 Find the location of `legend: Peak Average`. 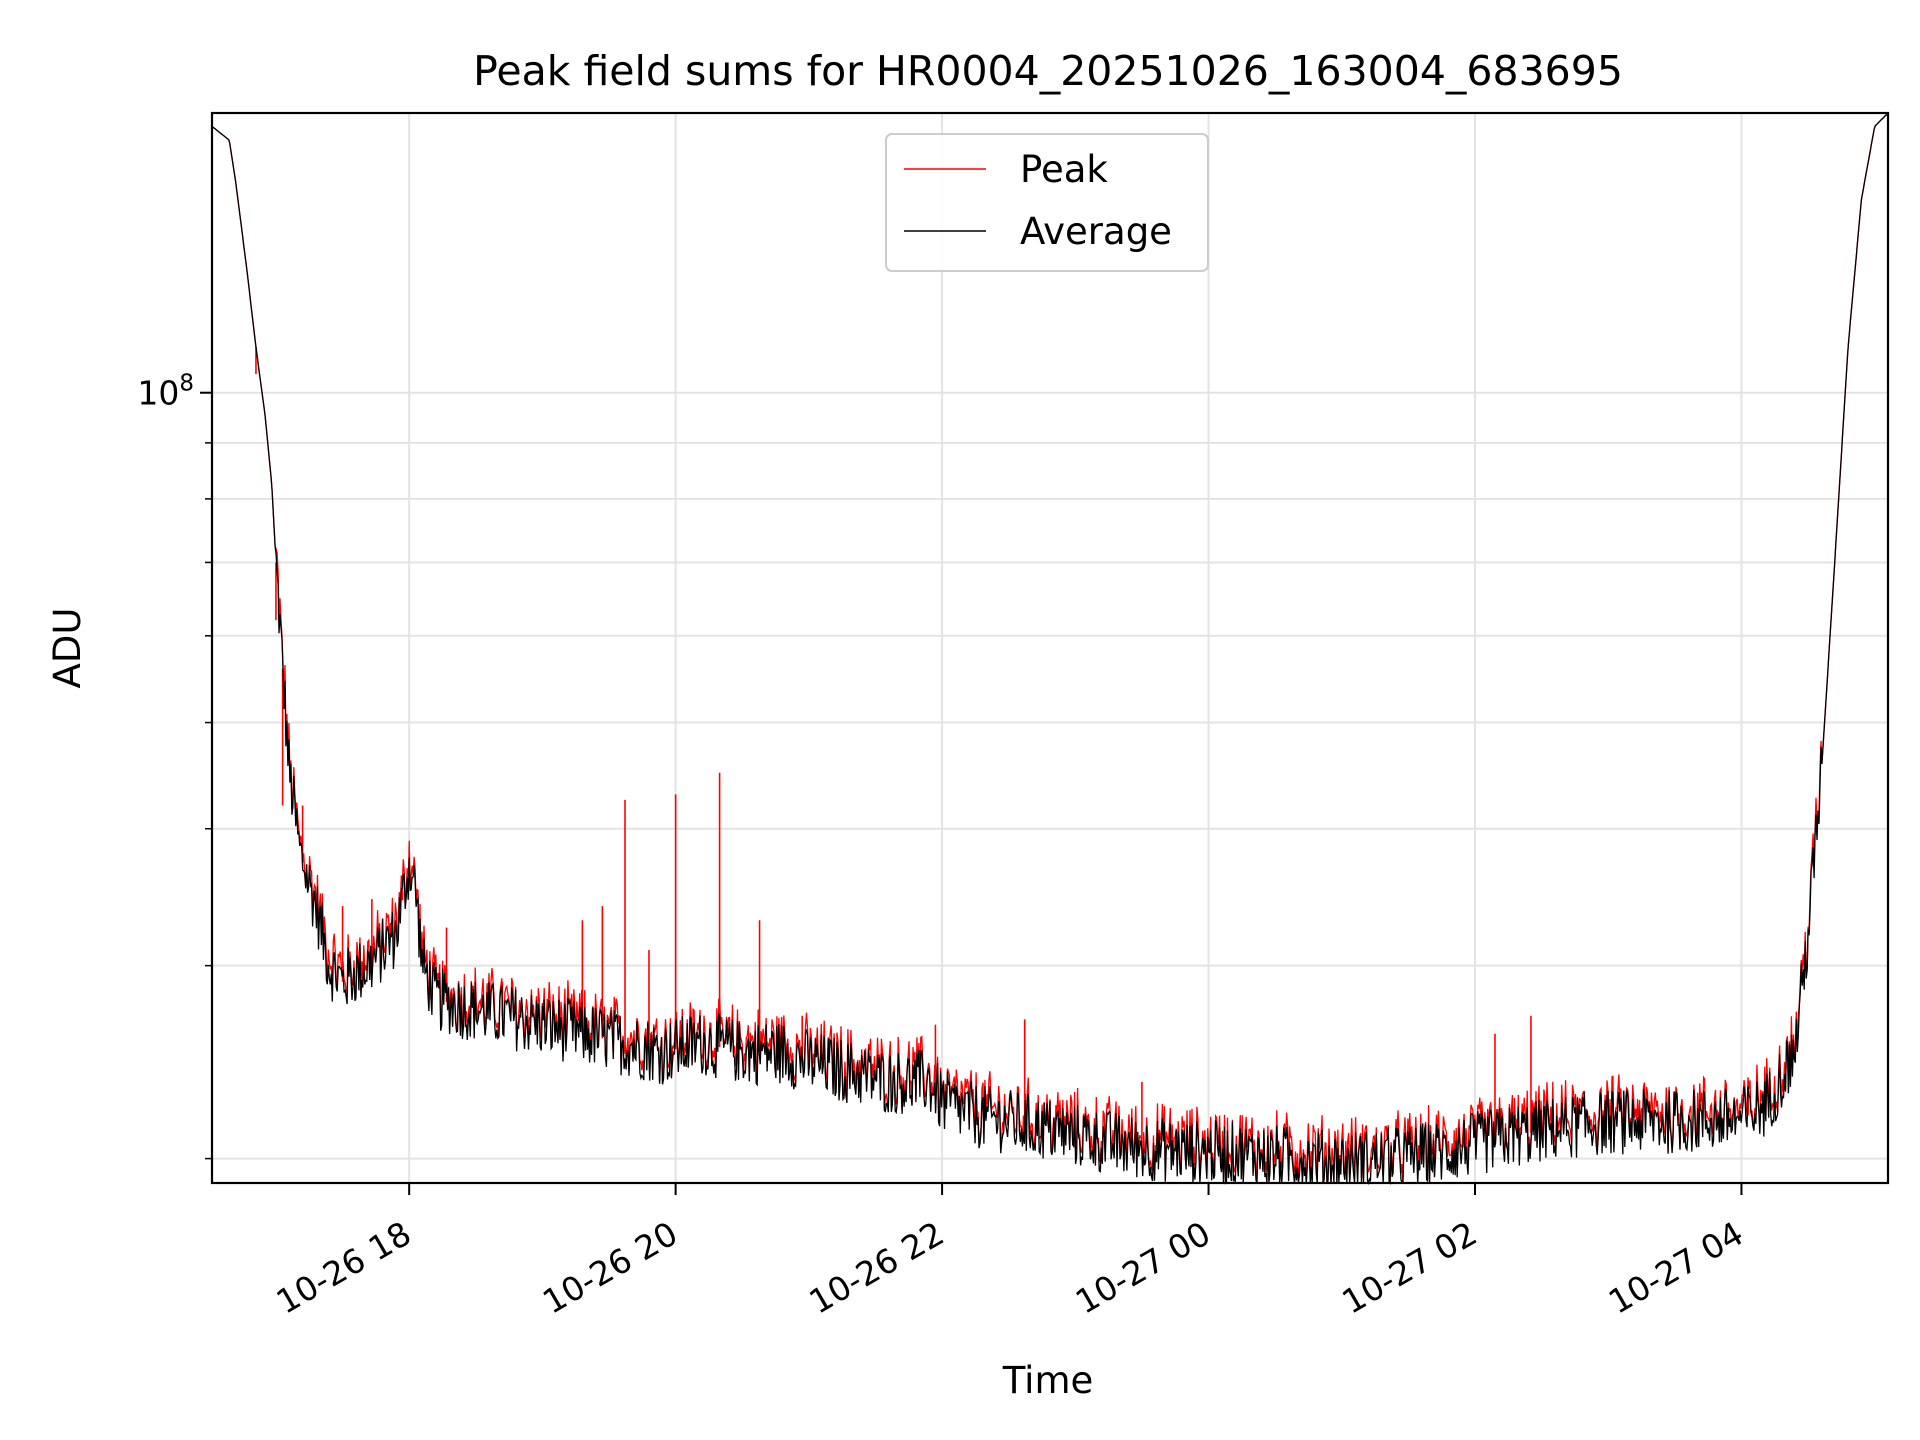

legend: Peak Average is located at coordinates (1047, 202).